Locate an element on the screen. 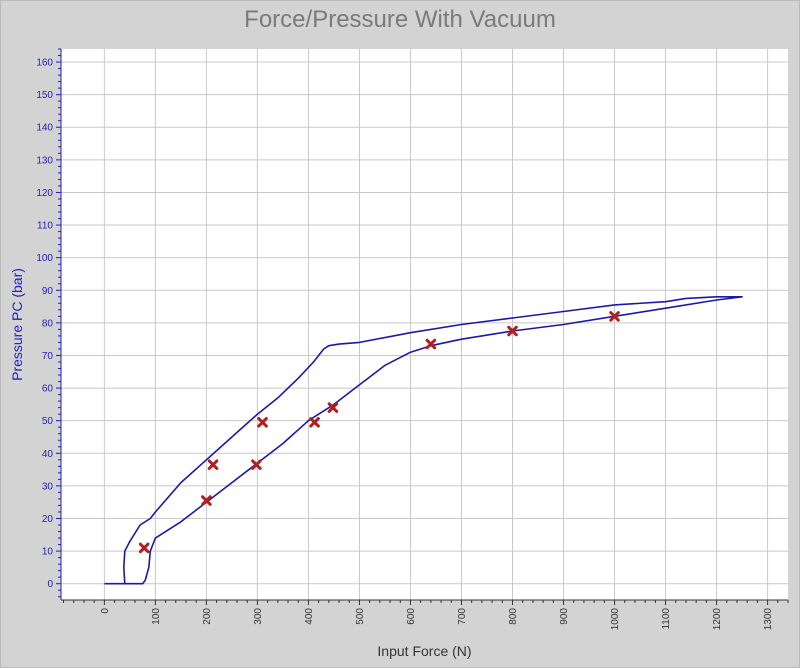  y-tick-label: 100 is located at coordinates (44, 258).